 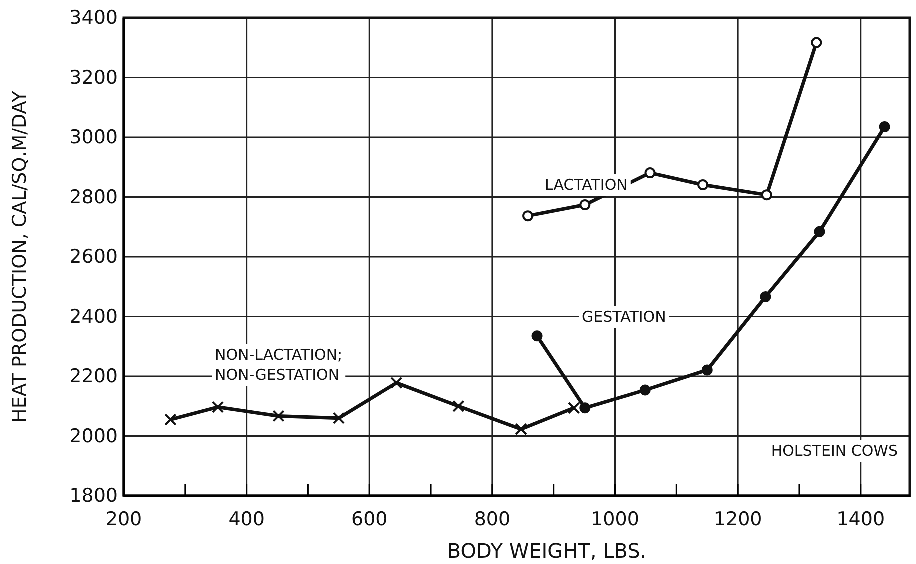 What do you see at coordinates (492, 519) in the screenshot?
I see `x-tick-label: 800` at bounding box center [492, 519].